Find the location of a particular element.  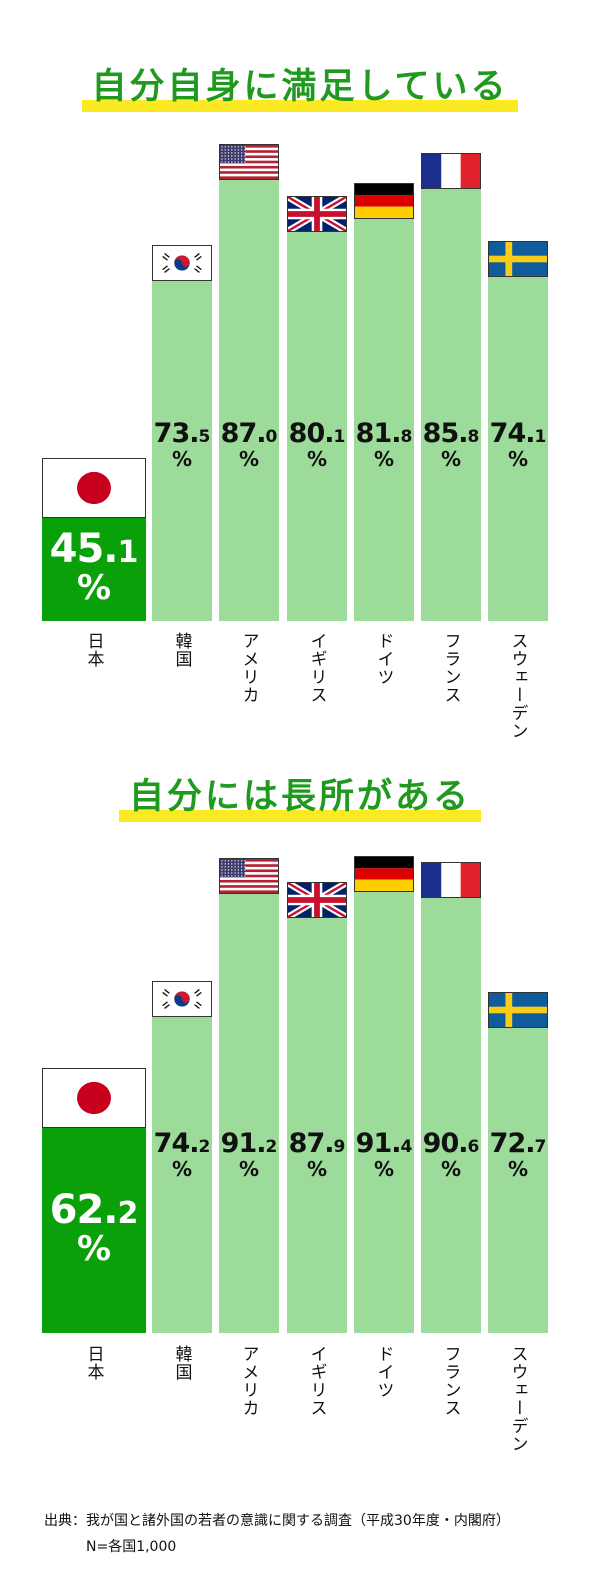

data-label: 81.8% is located at coordinates (384, 444).